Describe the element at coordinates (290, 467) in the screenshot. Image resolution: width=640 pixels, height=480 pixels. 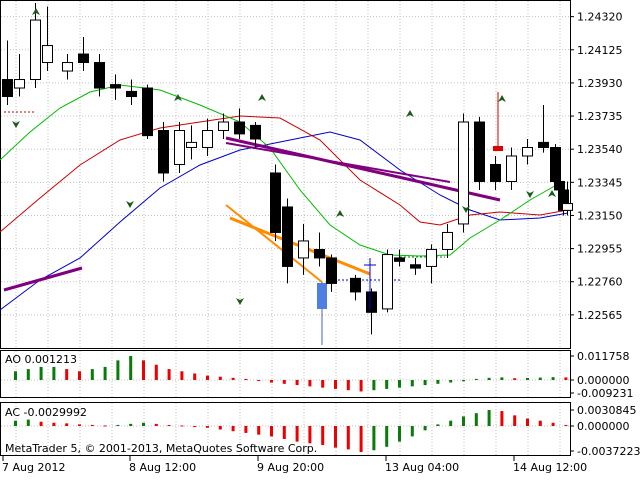
I see `time-label: 9 Aug 20:00` at that location.